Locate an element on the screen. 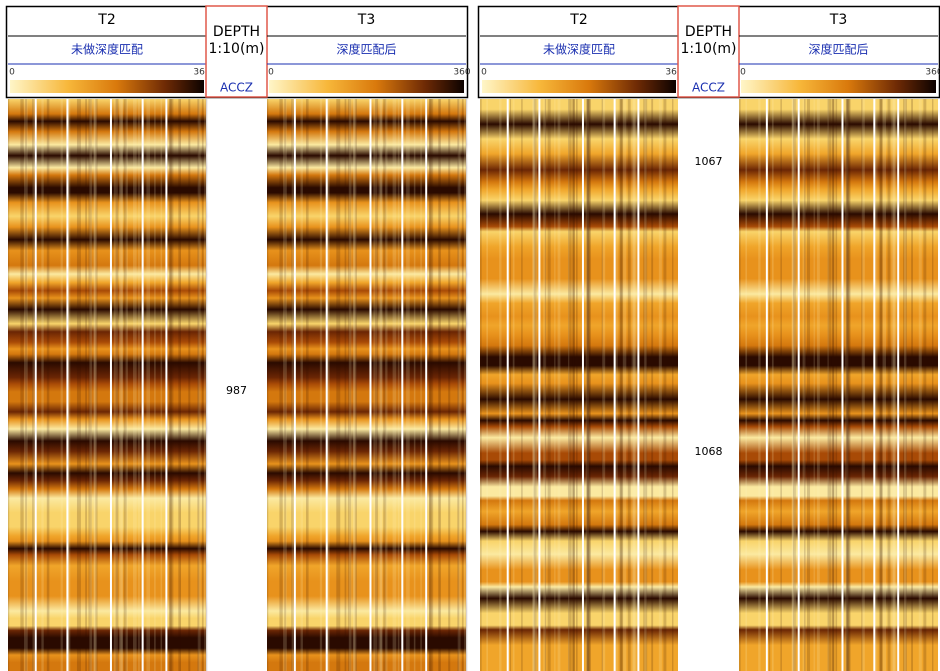 The height and width of the screenshot is (671, 940). depth-label: 987 is located at coordinates (236, 390).